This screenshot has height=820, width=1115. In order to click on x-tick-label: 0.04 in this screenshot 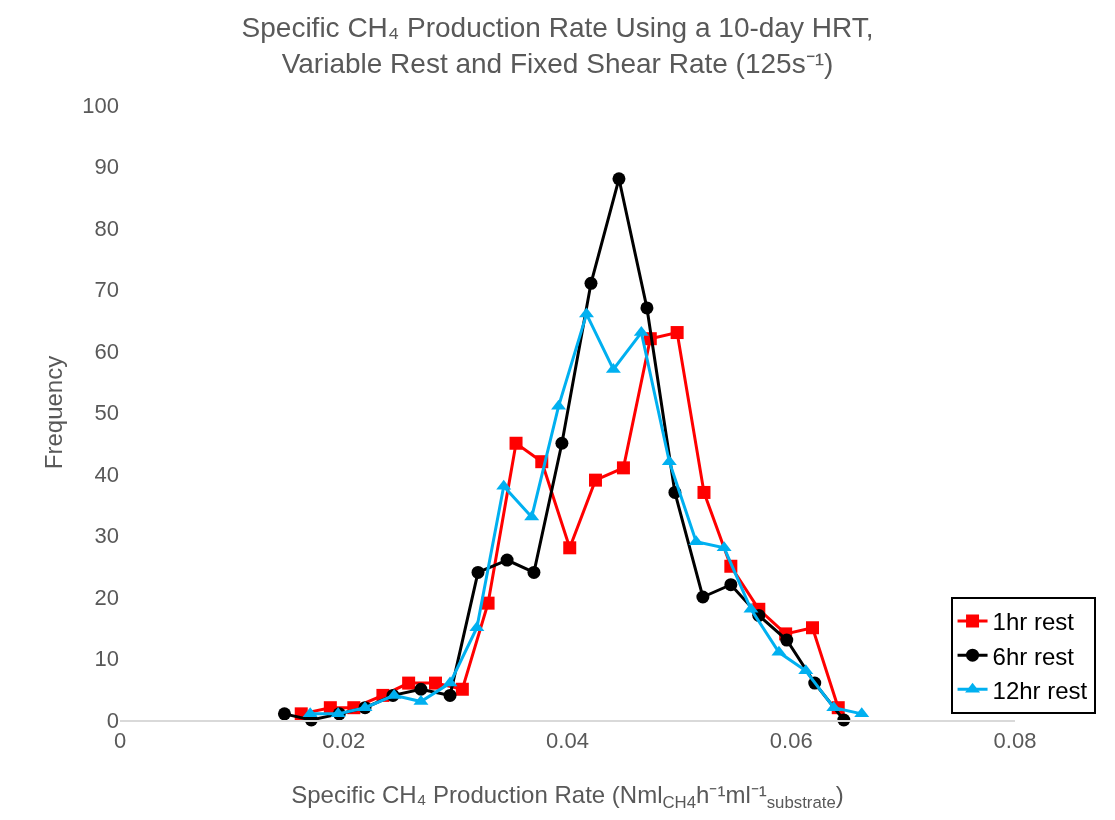, I will do `click(567, 741)`.